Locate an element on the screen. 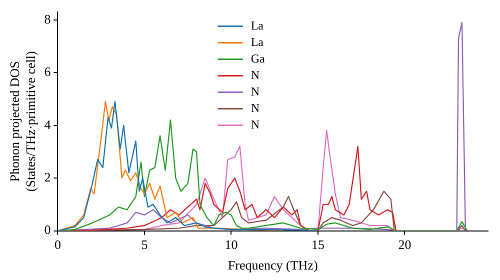  y-tick-label: 2 is located at coordinates (47, 177).